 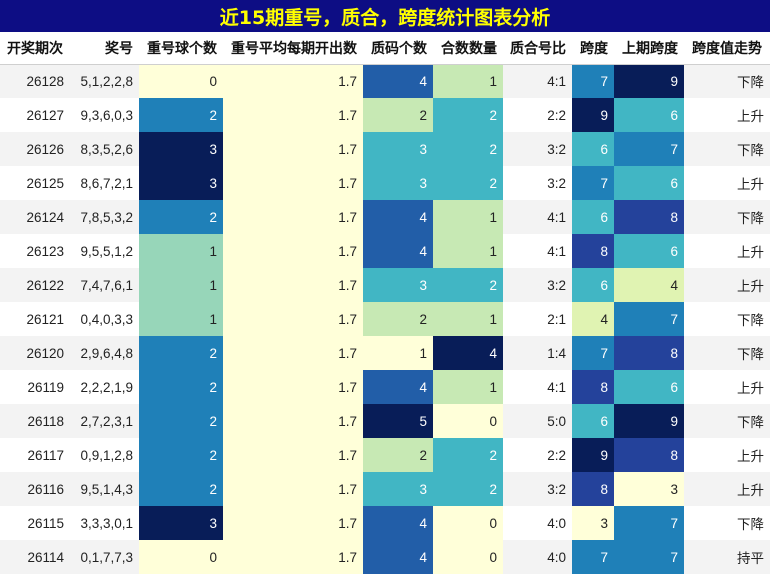 What do you see at coordinates (537, 353) in the screenshot?
I see `prime-composite-ratio-cell: 1:4` at bounding box center [537, 353].